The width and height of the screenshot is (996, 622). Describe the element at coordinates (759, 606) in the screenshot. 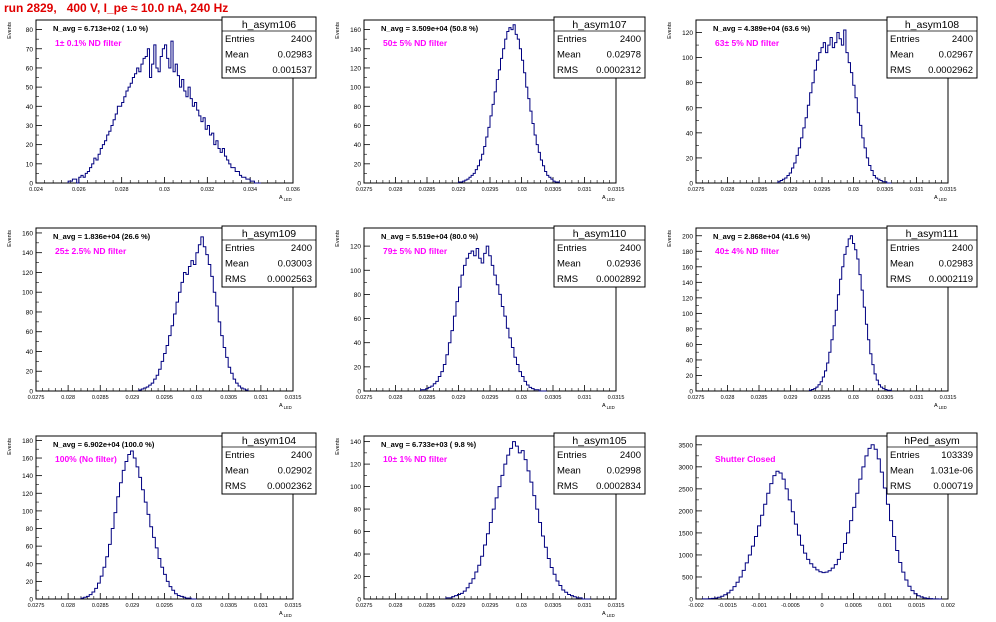

I see `x-tick-label: -0.001` at that location.